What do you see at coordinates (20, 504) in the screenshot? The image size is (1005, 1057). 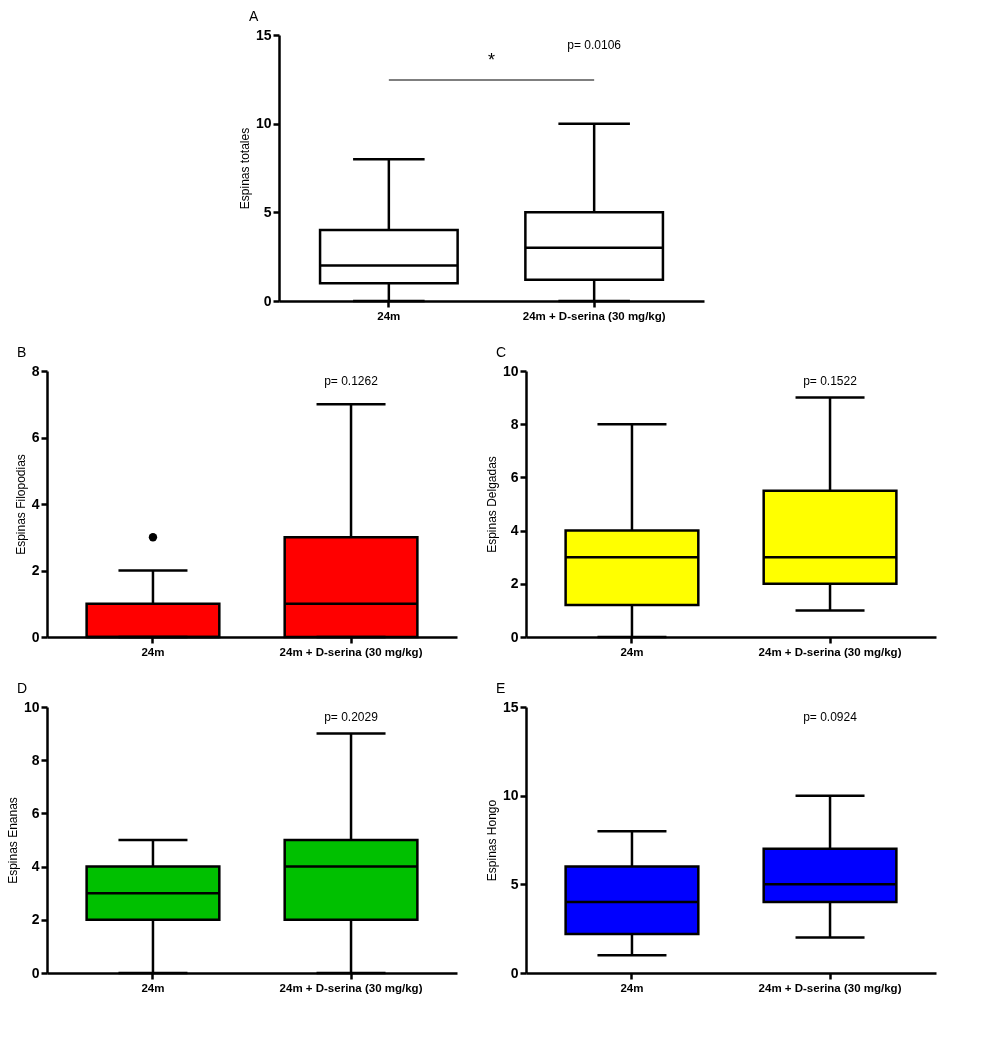 I see `y-axis-title: Espinas Filopodias` at bounding box center [20, 504].